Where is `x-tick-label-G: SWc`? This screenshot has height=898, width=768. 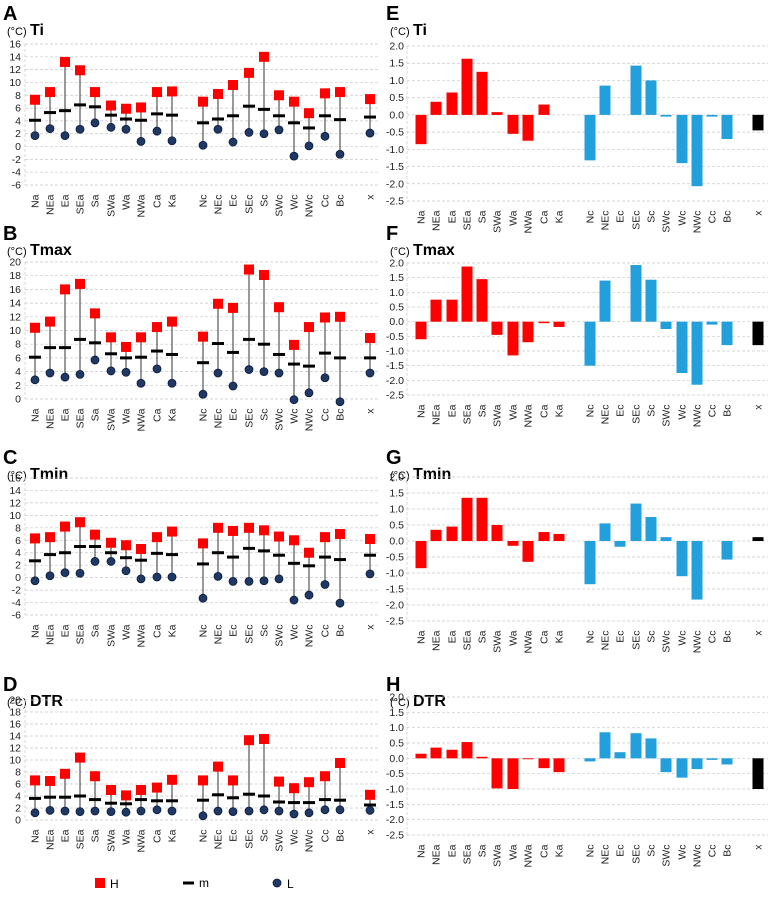 x-tick-label-G: SWc is located at coordinates (667, 642).